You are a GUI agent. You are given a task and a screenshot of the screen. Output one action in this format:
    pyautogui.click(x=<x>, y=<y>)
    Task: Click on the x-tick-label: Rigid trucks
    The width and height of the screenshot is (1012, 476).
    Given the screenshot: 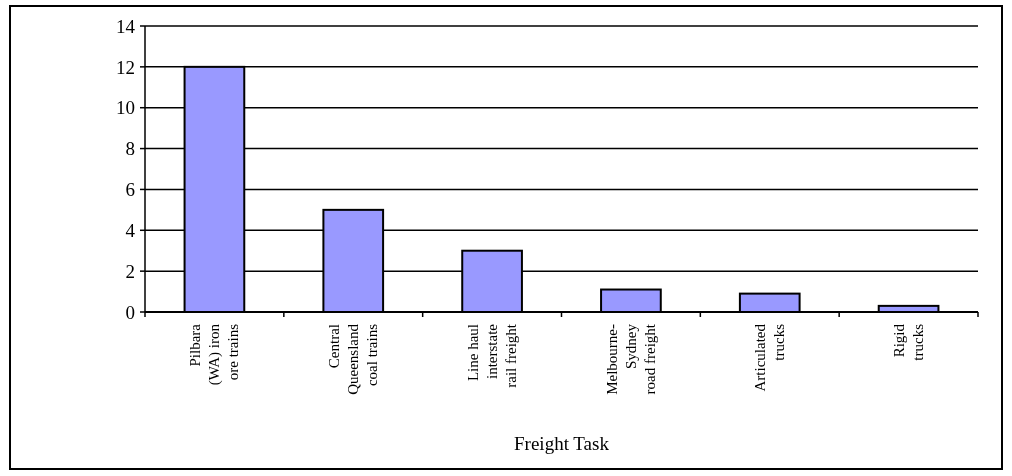 What is the action you would take?
    pyautogui.click(x=909, y=342)
    